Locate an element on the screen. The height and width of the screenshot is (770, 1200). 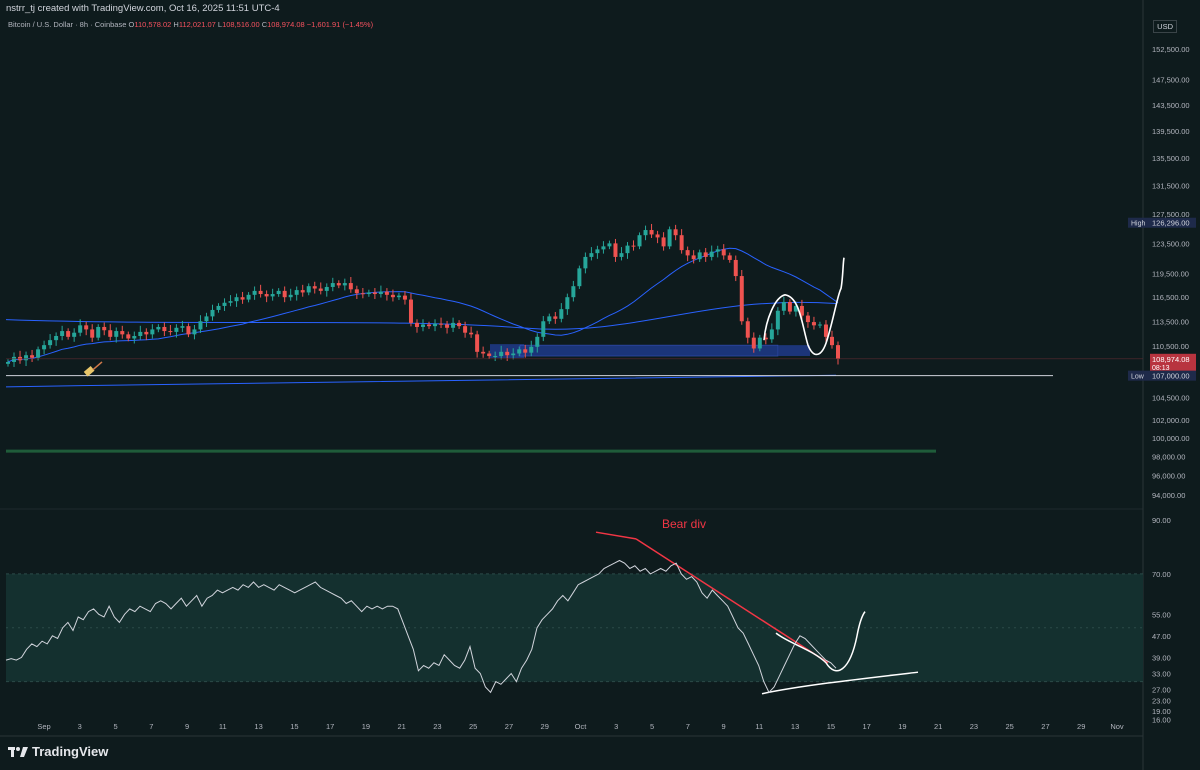
time-tick-label: 11 is located at coordinates (223, 726).